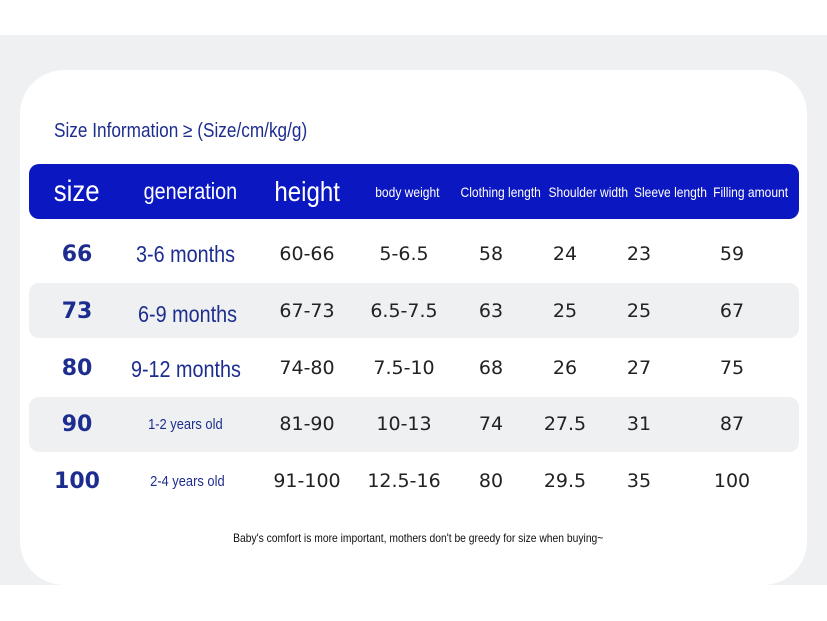 Image resolution: width=827 pixels, height=621 pixels. What do you see at coordinates (751, 191) in the screenshot?
I see `header-filling-amount: Filling amount` at bounding box center [751, 191].